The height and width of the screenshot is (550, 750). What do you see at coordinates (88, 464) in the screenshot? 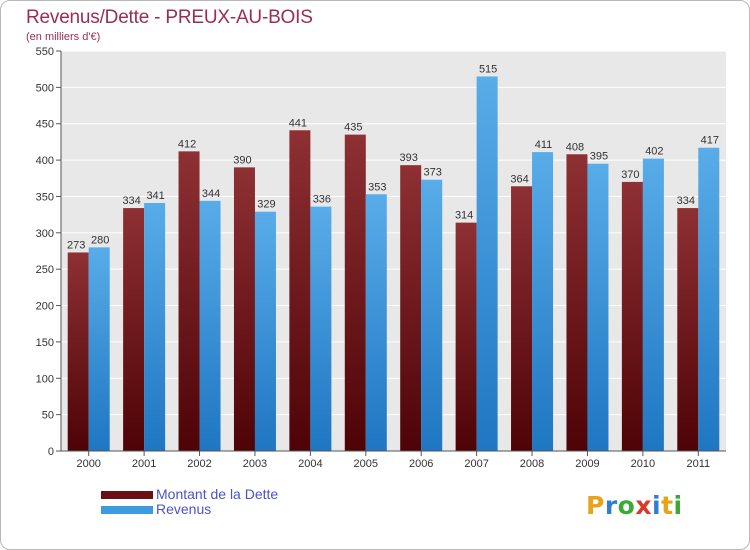
I see `x-tick-label: 2000` at bounding box center [88, 464].